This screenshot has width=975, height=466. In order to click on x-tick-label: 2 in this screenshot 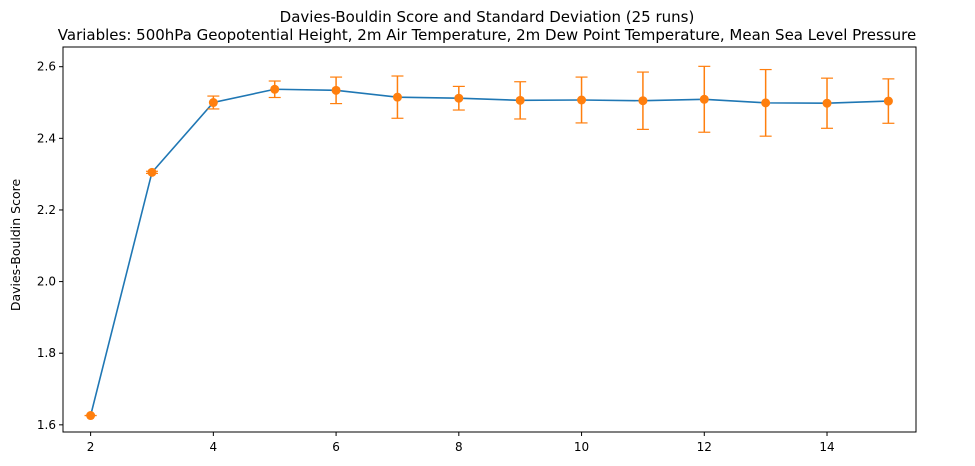, I will do `click(91, 447)`.